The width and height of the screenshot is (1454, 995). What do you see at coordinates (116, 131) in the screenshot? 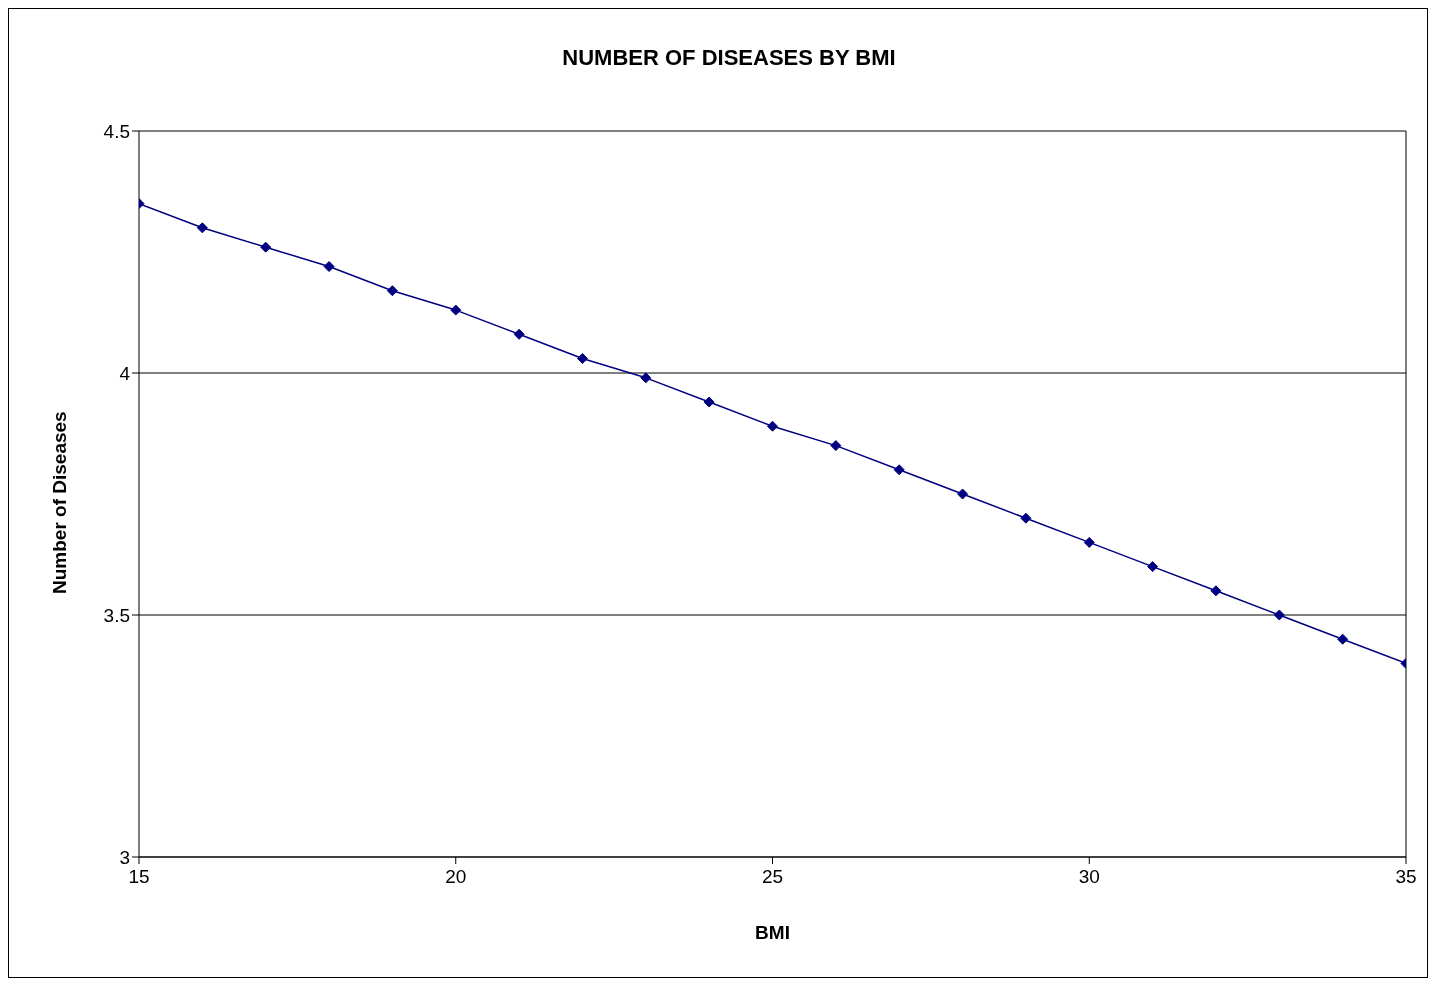
I see `y-tick-label: 4.5` at bounding box center [116, 131].